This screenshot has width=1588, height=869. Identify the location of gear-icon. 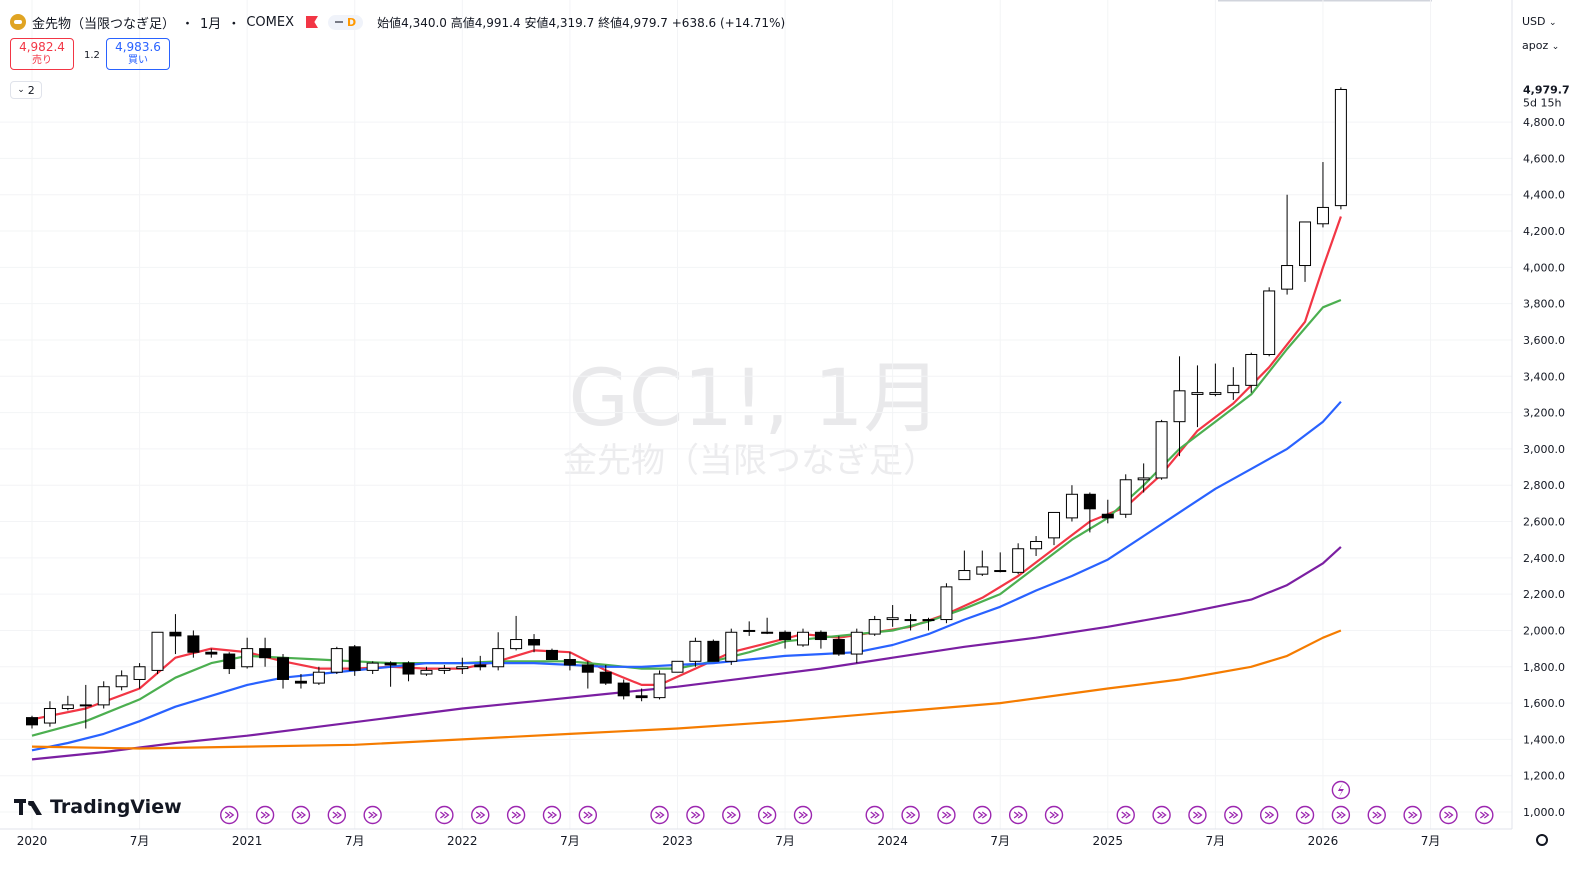
(1542, 840).